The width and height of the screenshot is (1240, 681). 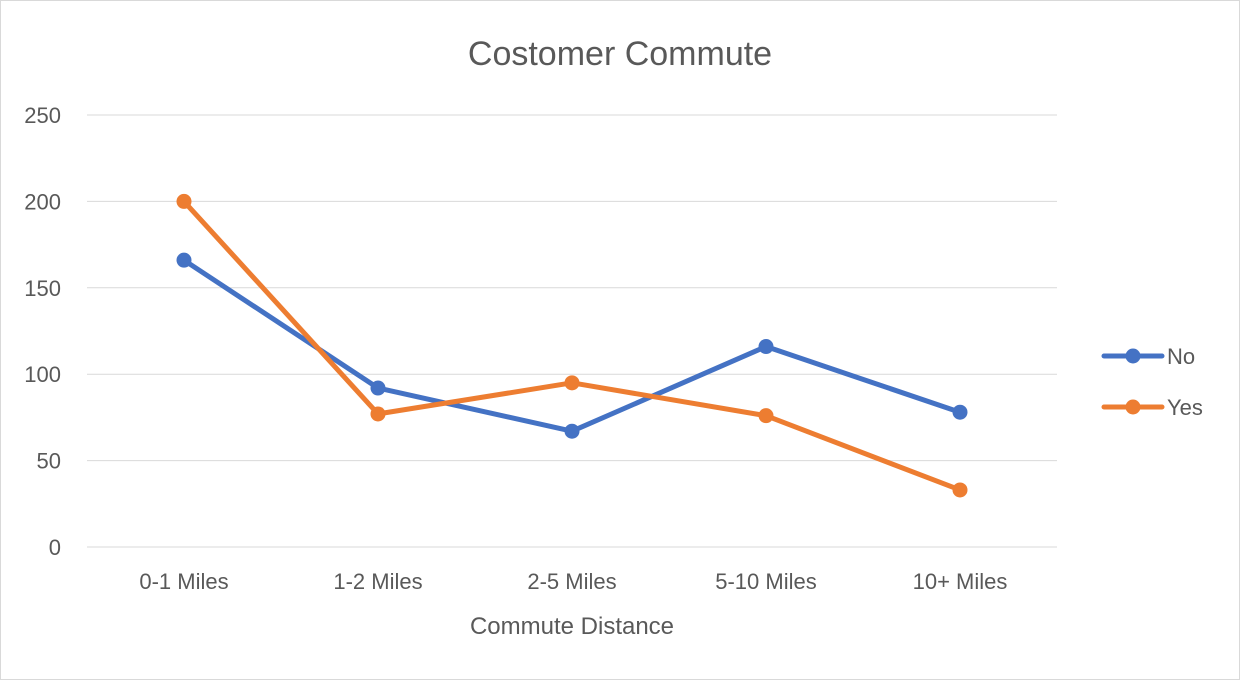 What do you see at coordinates (765, 581) in the screenshot?
I see `x-tick-label: 5-10 Miles` at bounding box center [765, 581].